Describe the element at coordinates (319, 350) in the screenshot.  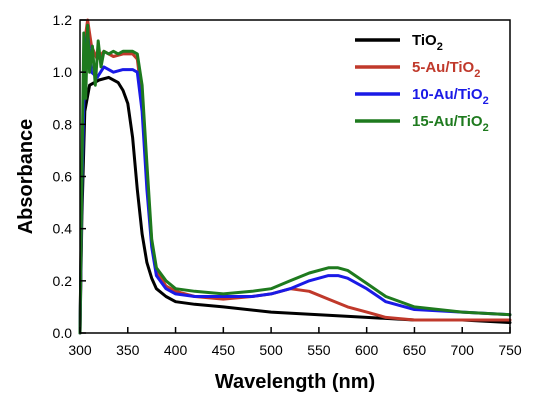
I see `x-tick-label: 550` at that location.